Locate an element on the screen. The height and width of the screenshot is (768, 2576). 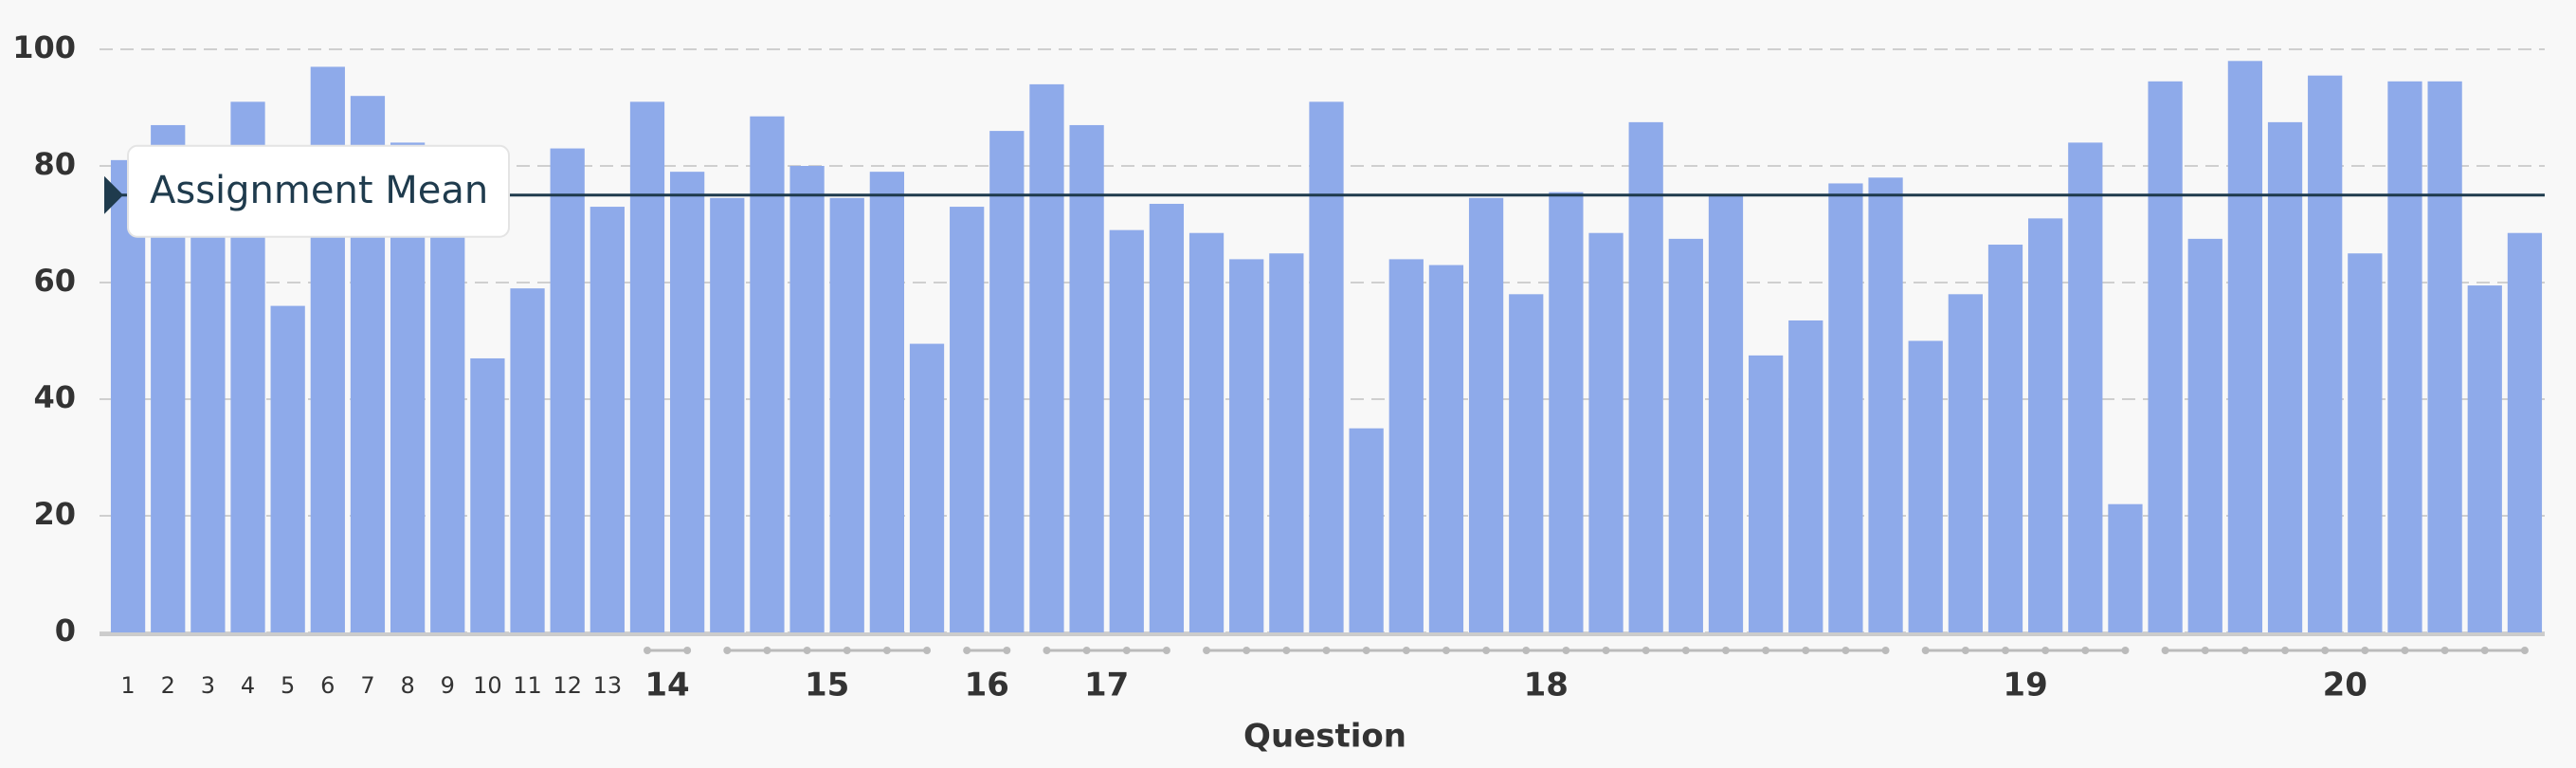
mean-label-box is located at coordinates (318, 191).